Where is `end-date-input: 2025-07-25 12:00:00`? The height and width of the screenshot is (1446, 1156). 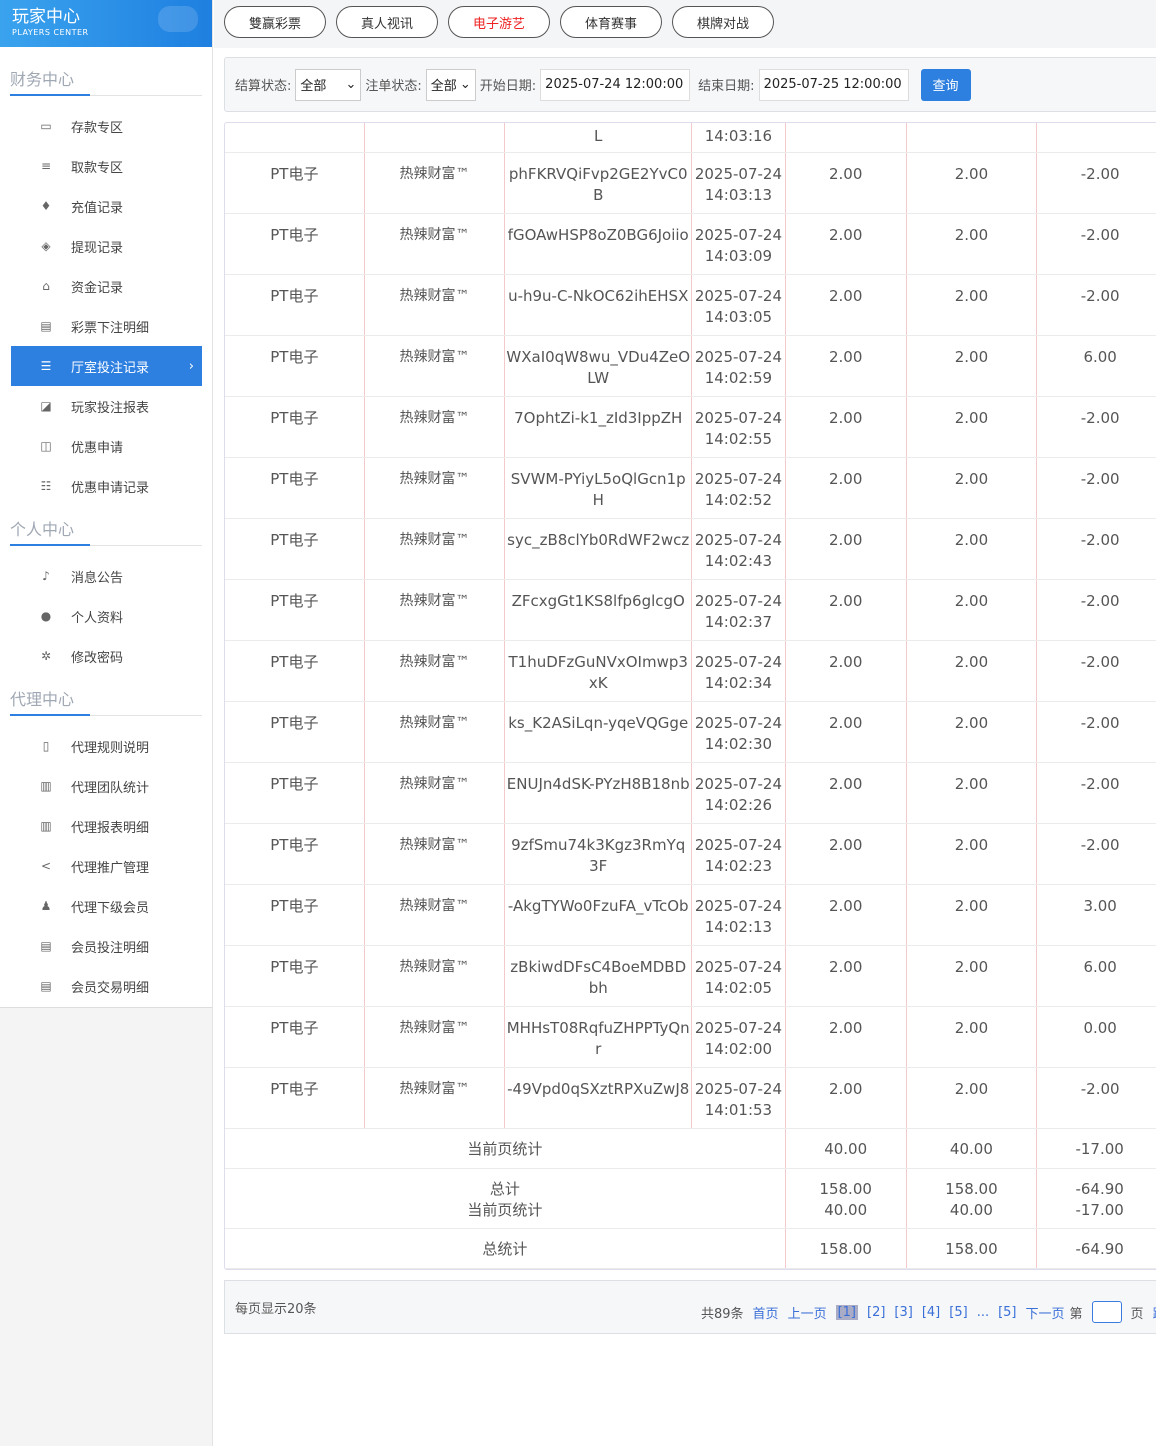
end-date-input: 2025-07-25 12:00:00 is located at coordinates (833, 84).